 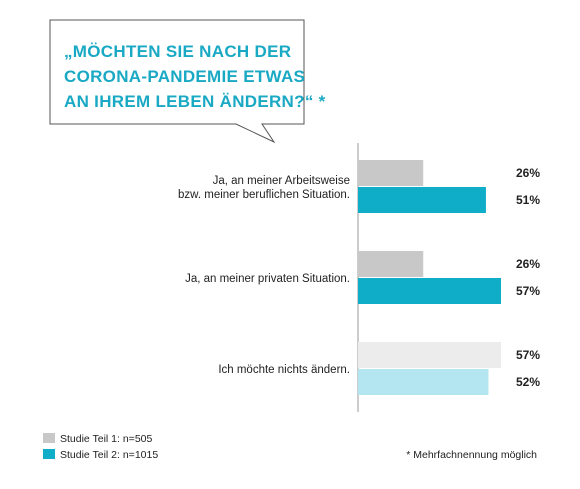 I want to click on value-label-teil2-cat1: 51%, so click(x=528, y=200).